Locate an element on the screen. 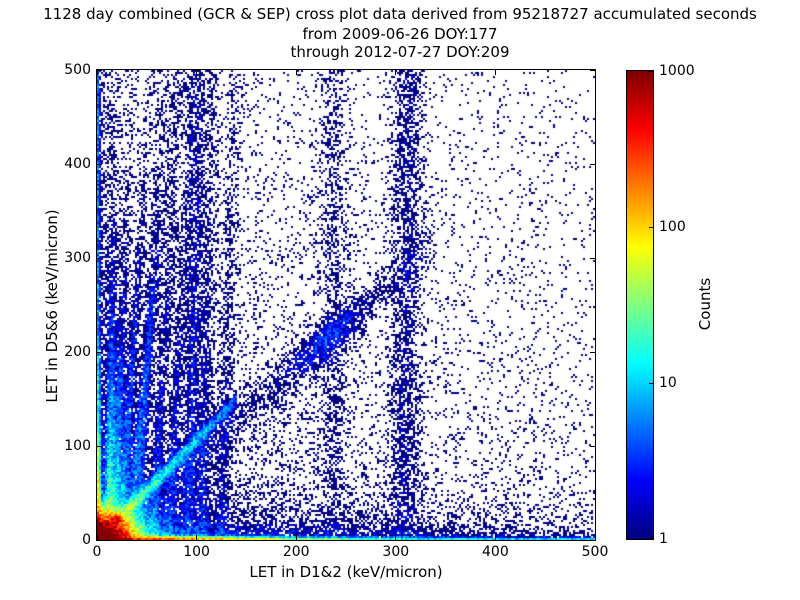 This screenshot has width=800, height=600. y-tick-label: 500 is located at coordinates (77, 70).